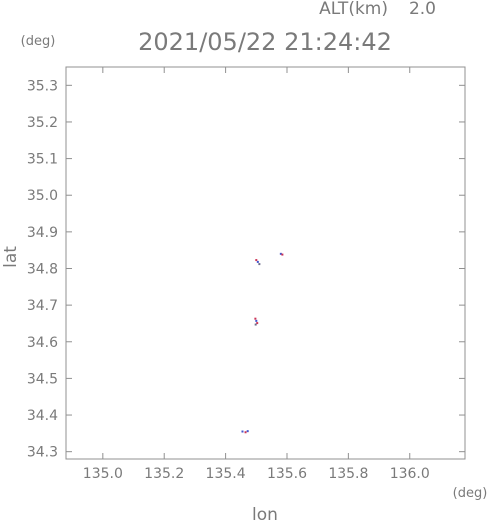 The width and height of the screenshot is (491, 521). I want to click on y-tick-label: 35.3, so click(42, 86).